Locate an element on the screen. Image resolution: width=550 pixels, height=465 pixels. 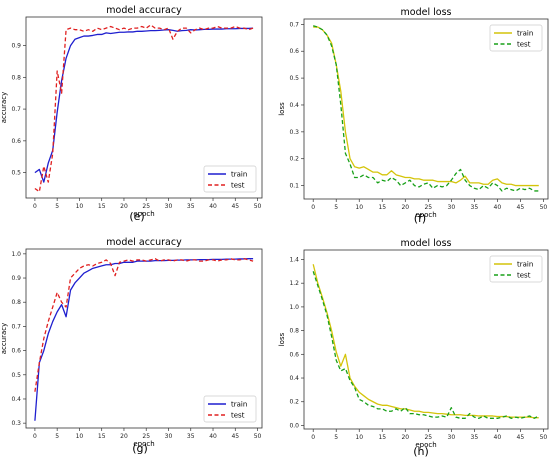
y-tick-label: 0.1 is located at coordinates (294, 186).